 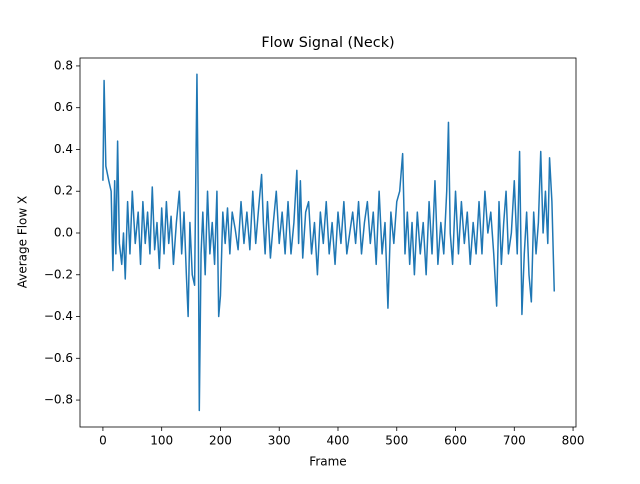 I want to click on y-tick-label: 0.6, so click(x=63, y=107).